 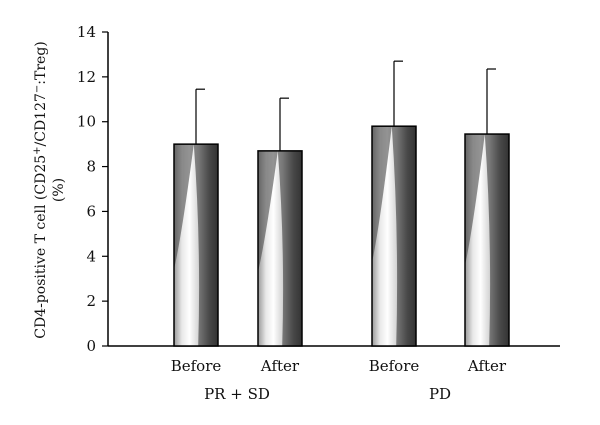 I want to click on y-axis-label-mid: /CD127, so click(x=41, y=119).